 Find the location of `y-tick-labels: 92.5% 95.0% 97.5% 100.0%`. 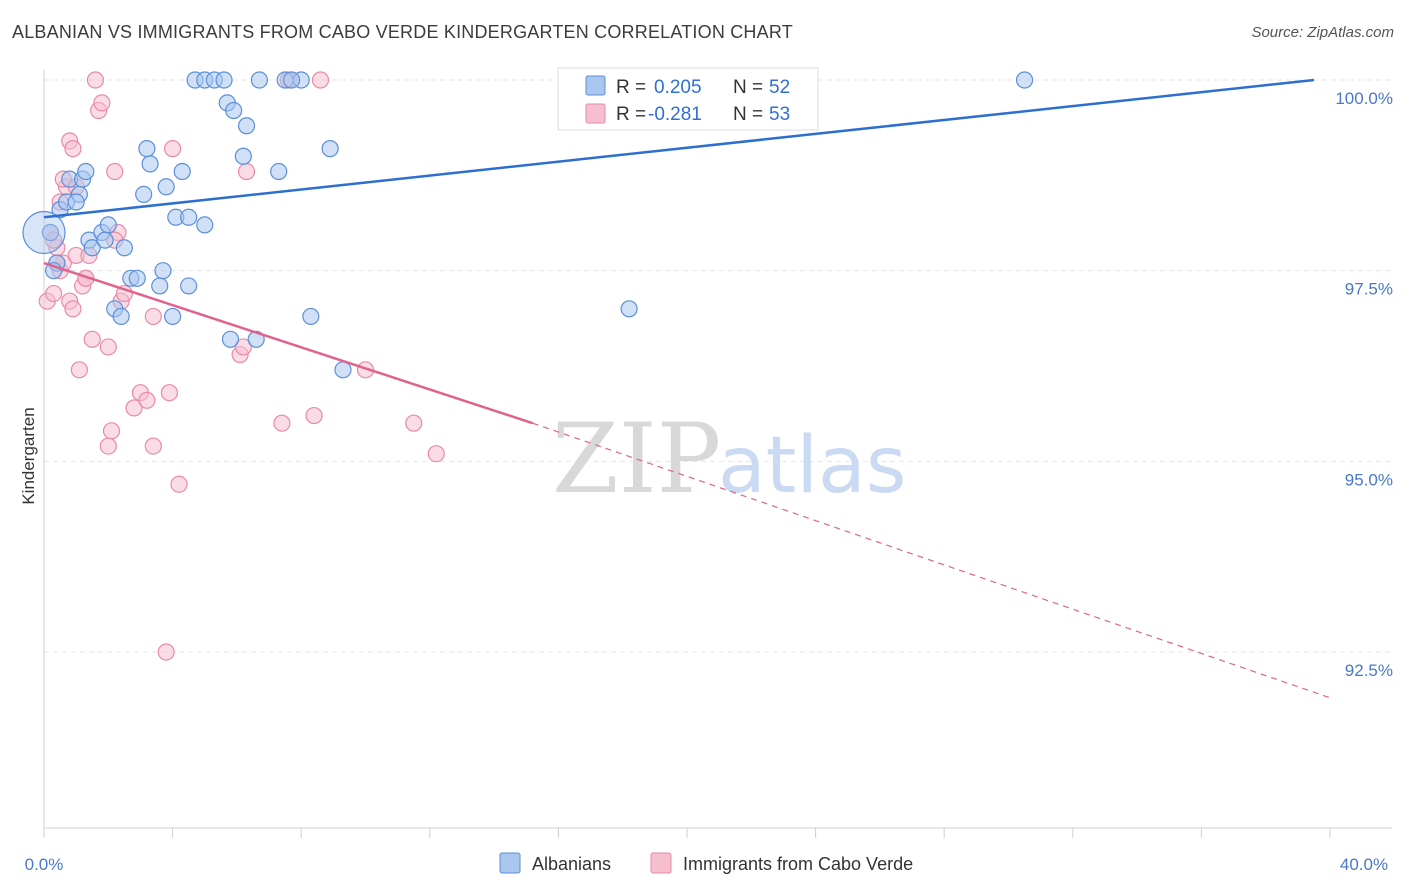

y-tick-labels: 92.5% 95.0% 97.5% 100.0% is located at coordinates (1364, 384).